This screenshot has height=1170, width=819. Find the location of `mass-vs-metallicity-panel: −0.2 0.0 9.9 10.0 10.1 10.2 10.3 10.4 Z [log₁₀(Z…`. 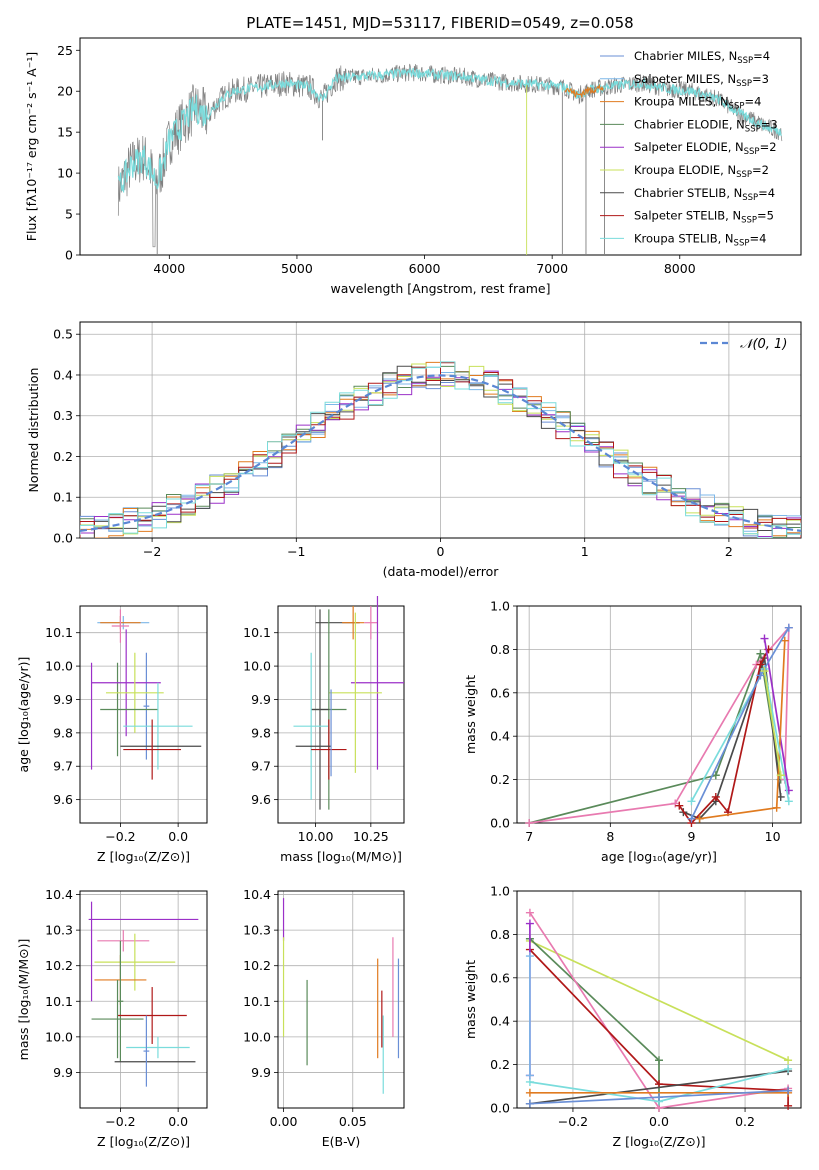

mass-vs-metallicity-panel: −0.2 0.0 9.9 10.0 10.1 10.2 10.3 10.4 Z [log₁₀(Z… is located at coordinates (112, 1018).